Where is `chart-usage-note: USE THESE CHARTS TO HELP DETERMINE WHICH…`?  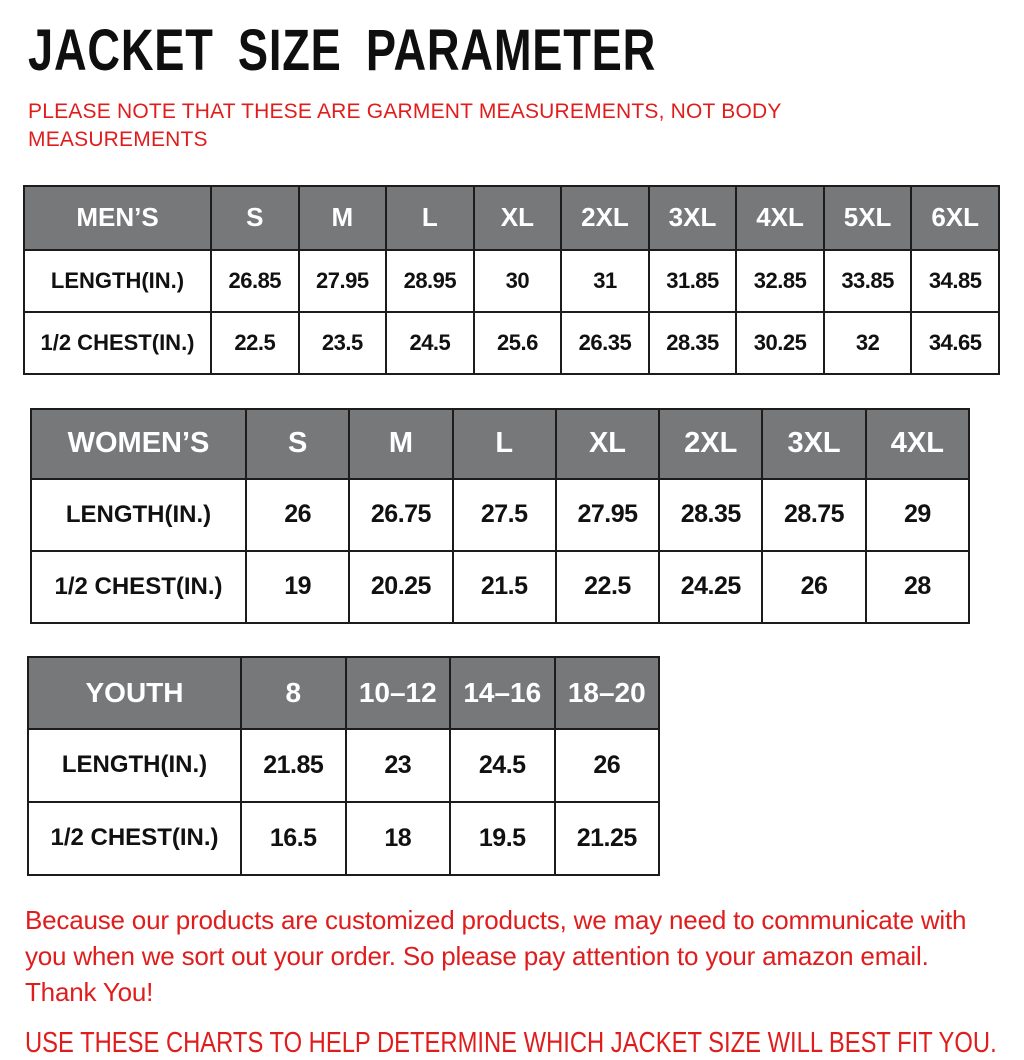 chart-usage-note: USE THESE CHARTS TO HELP DETERMINE WHICH… is located at coordinates (511, 1042).